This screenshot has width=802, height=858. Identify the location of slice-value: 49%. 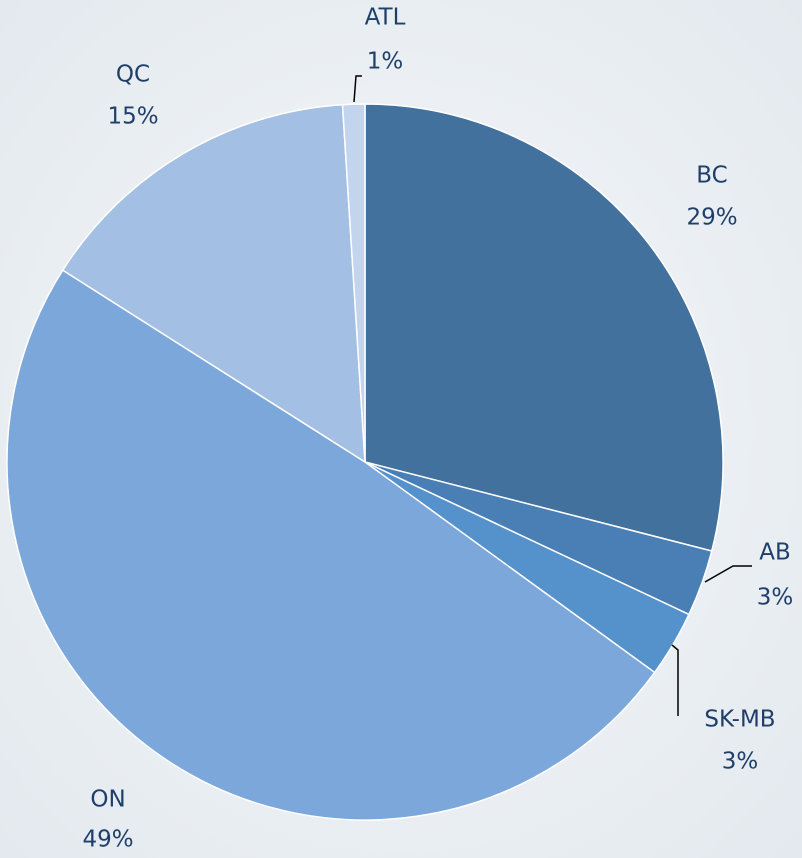
(107, 840).